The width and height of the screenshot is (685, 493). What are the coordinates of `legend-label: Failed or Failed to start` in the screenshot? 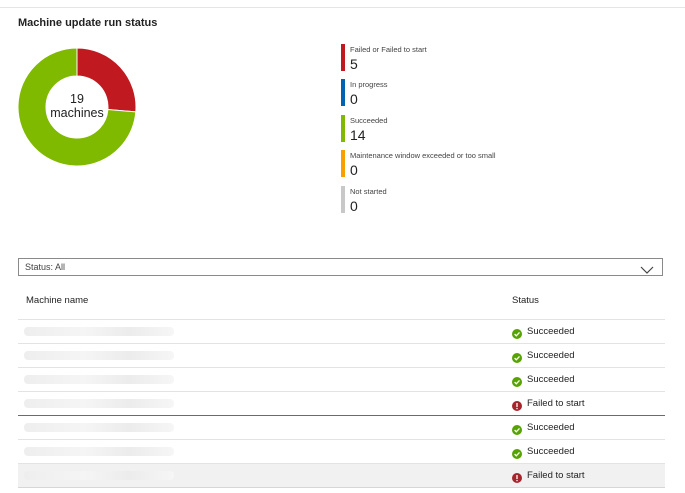 It's located at (388, 49).